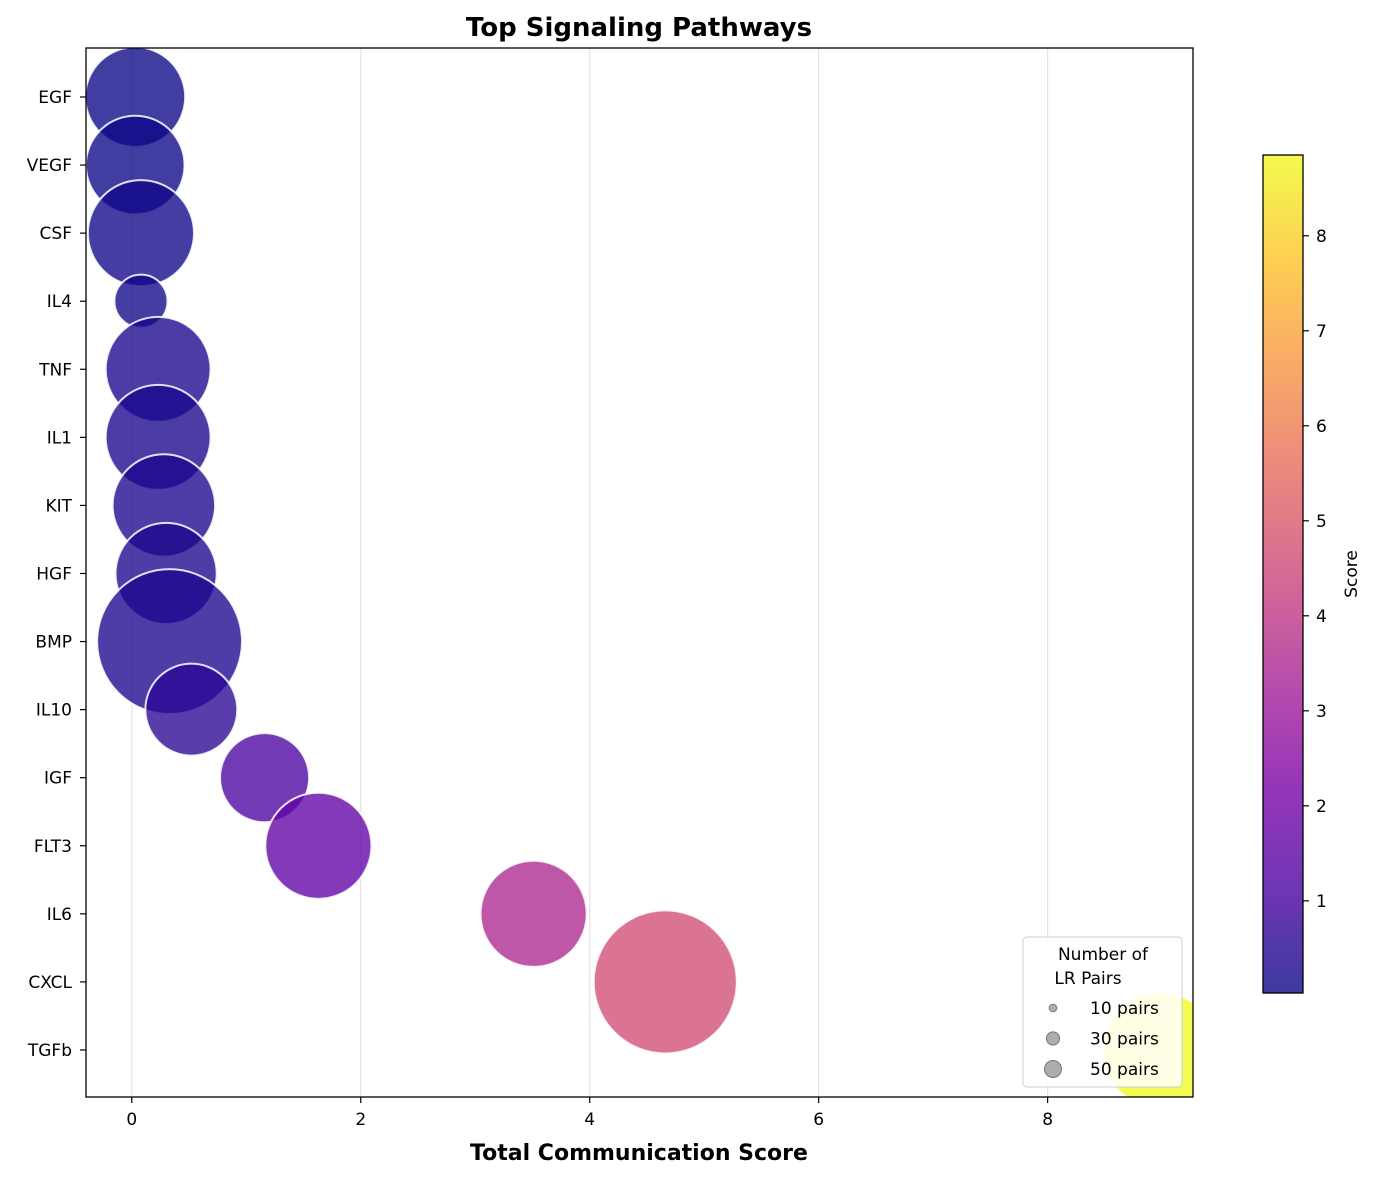 This screenshot has width=1375, height=1180. I want to click on x-axis-label: Total Communication Score, so click(639, 1153).